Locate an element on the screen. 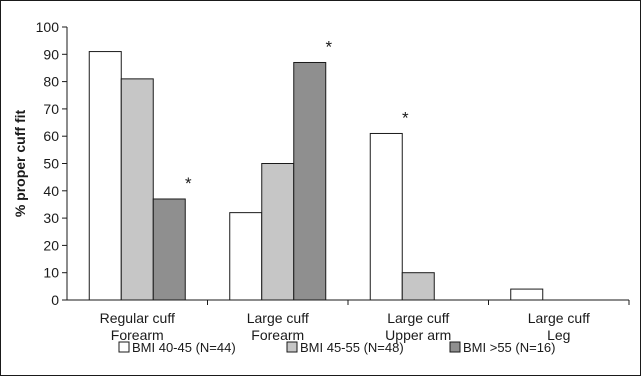 Image resolution: width=641 pixels, height=377 pixels. y-tick-label: 70 is located at coordinates (51, 109).